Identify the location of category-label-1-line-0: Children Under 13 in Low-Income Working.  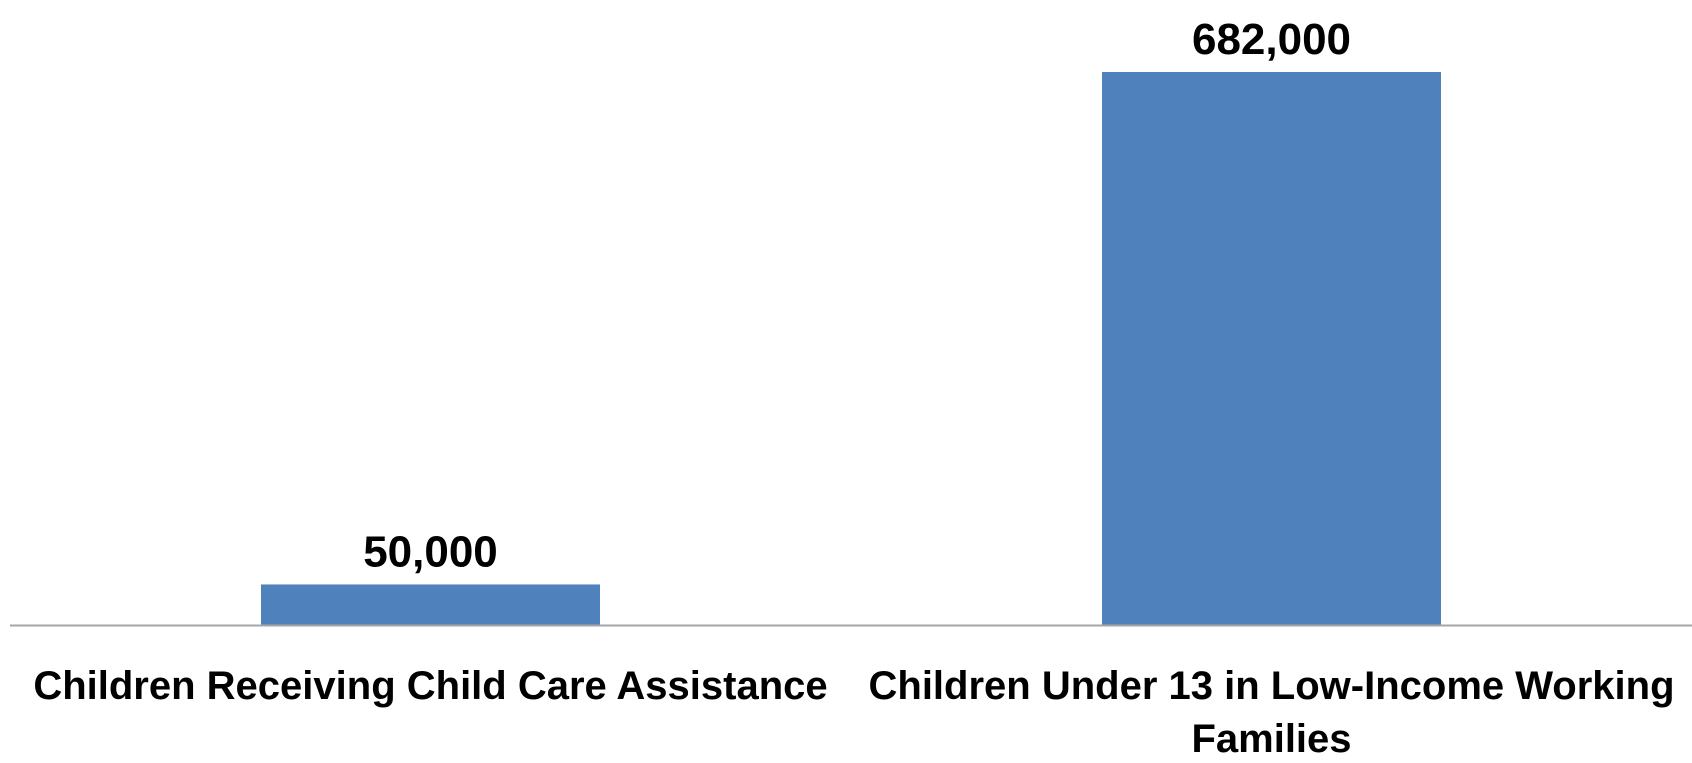
(1272, 686).